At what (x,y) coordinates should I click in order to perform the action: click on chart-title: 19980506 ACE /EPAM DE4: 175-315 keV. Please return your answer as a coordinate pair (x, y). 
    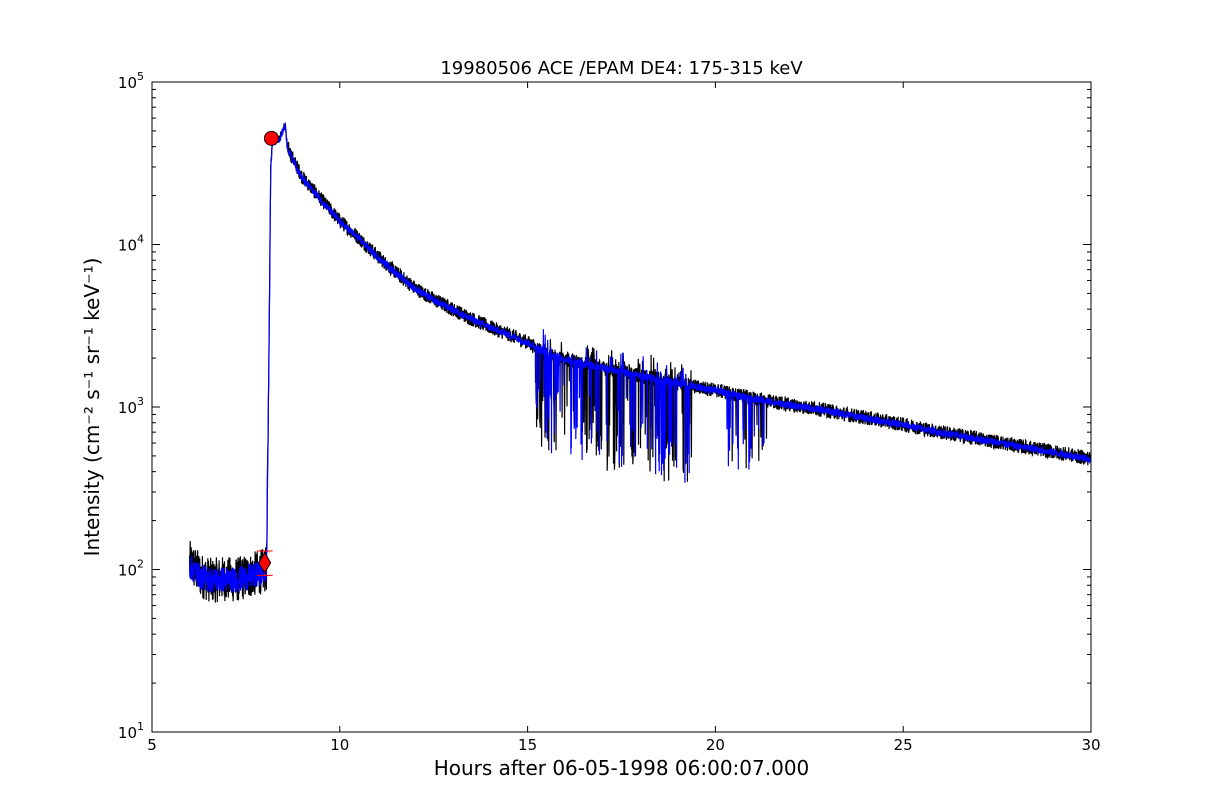
    Looking at the image, I should click on (621, 68).